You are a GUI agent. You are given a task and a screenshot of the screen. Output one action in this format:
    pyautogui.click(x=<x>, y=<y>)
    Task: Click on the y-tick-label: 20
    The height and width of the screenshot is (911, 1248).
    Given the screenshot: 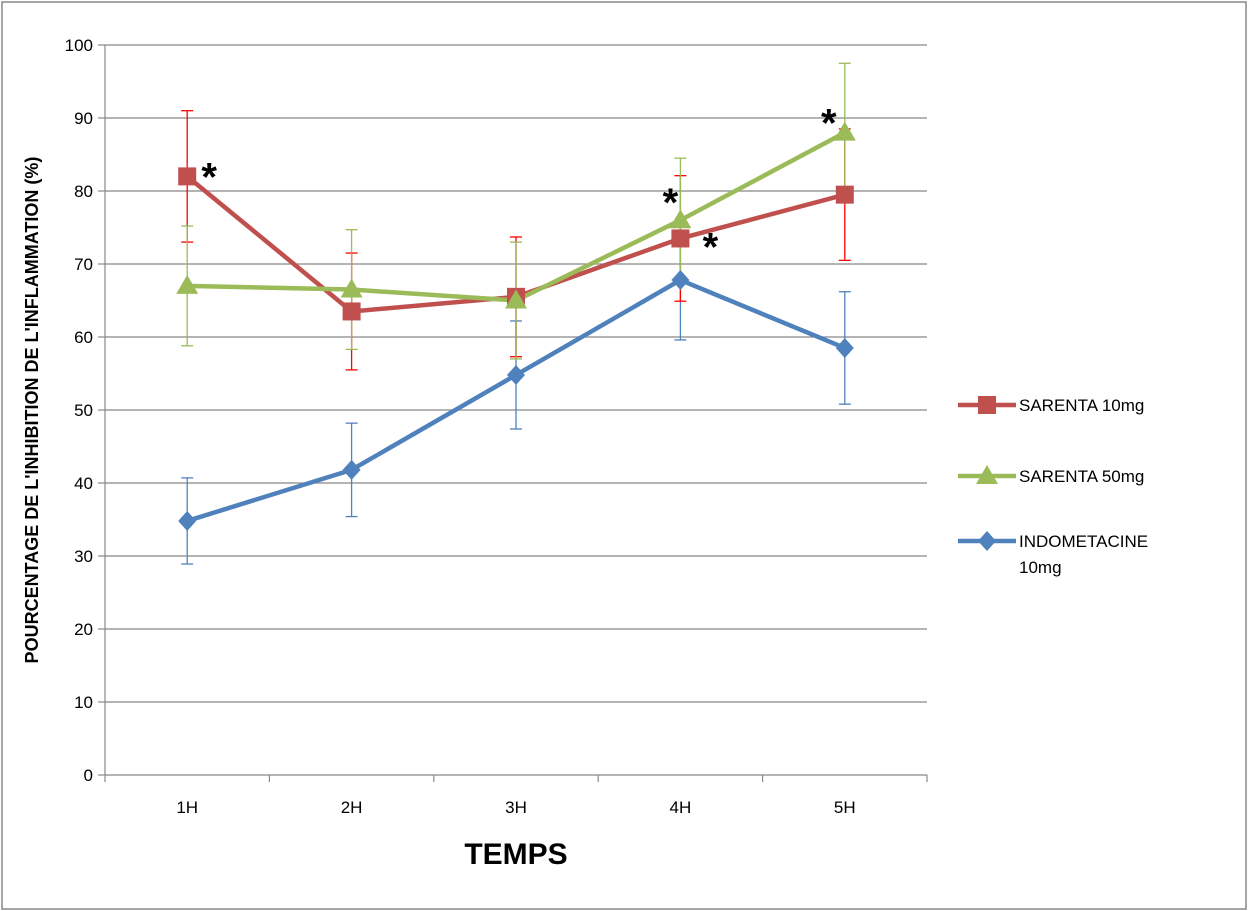 What is the action you would take?
    pyautogui.click(x=83, y=629)
    